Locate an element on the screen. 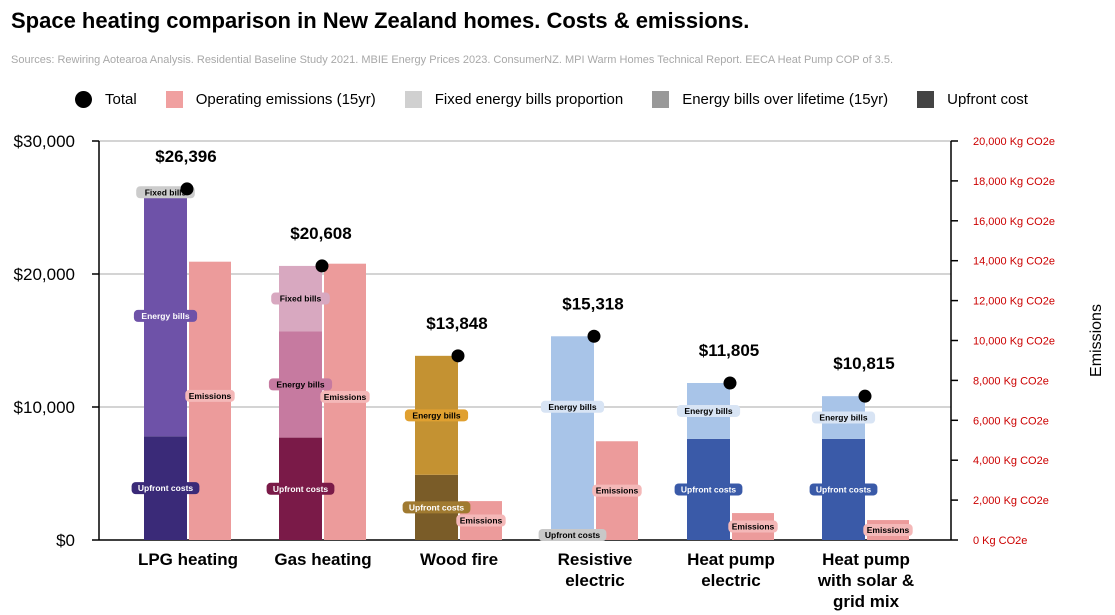  legend-label-fixed-bills: Fixed energy bills proportion is located at coordinates (529, 99).